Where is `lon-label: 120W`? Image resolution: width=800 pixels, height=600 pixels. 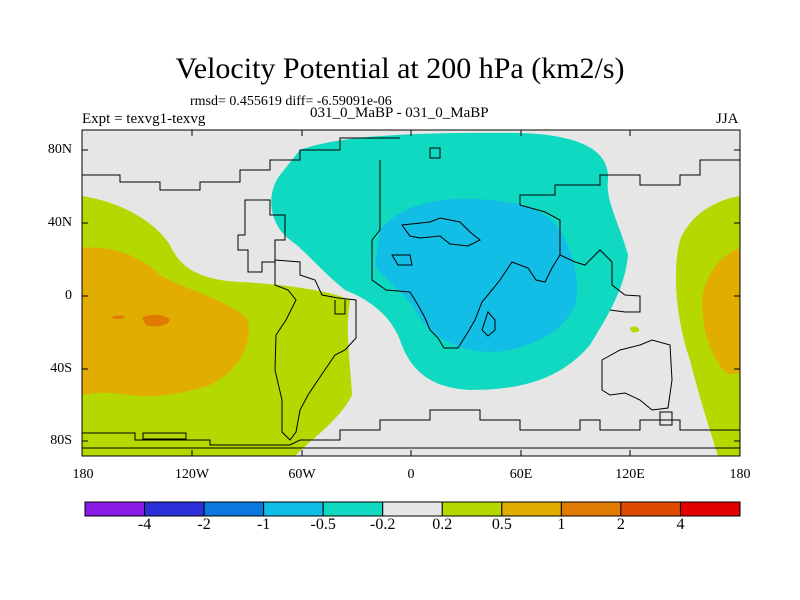 lon-label: 120W is located at coordinates (192, 474).